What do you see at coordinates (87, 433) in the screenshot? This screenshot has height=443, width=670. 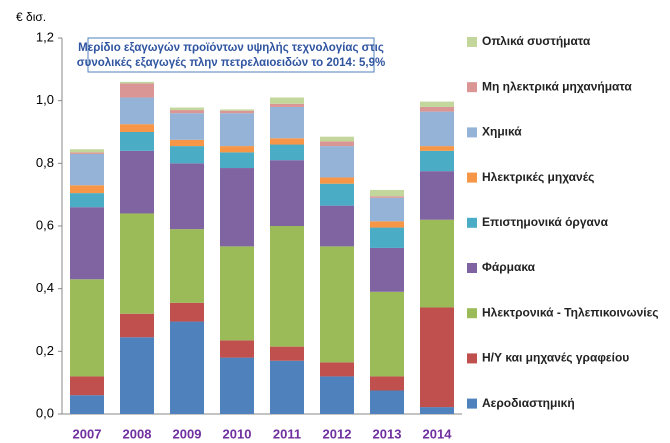 I see `x-tick-label: 2007` at bounding box center [87, 433].